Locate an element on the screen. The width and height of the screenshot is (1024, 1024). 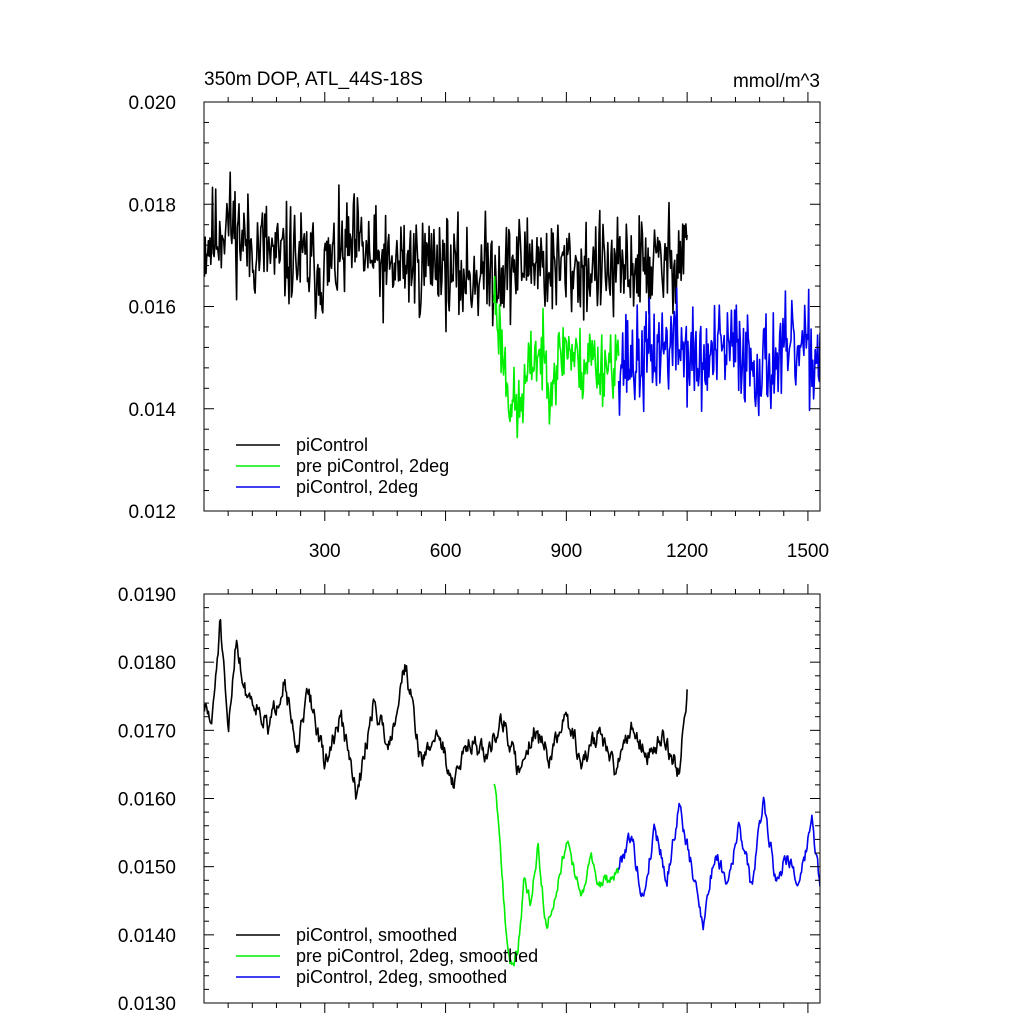
series-line-pre-picontrol-2deg is located at coordinates (556, 357).